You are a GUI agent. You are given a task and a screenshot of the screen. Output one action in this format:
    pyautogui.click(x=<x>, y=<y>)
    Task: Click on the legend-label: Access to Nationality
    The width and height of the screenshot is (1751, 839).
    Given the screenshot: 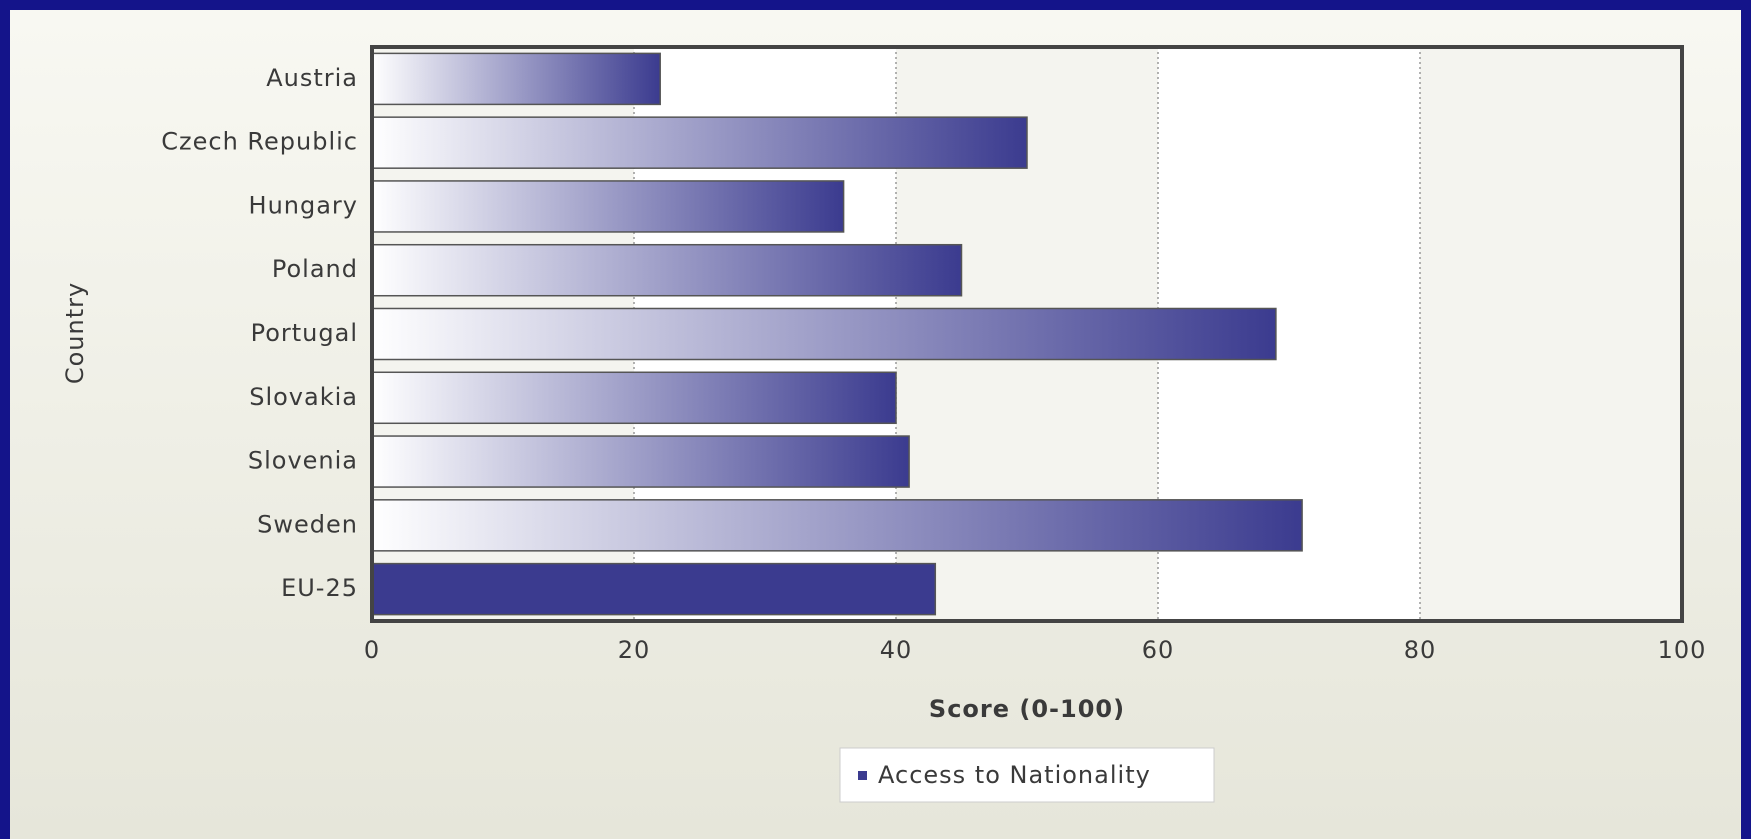 What is the action you would take?
    pyautogui.click(x=1014, y=775)
    